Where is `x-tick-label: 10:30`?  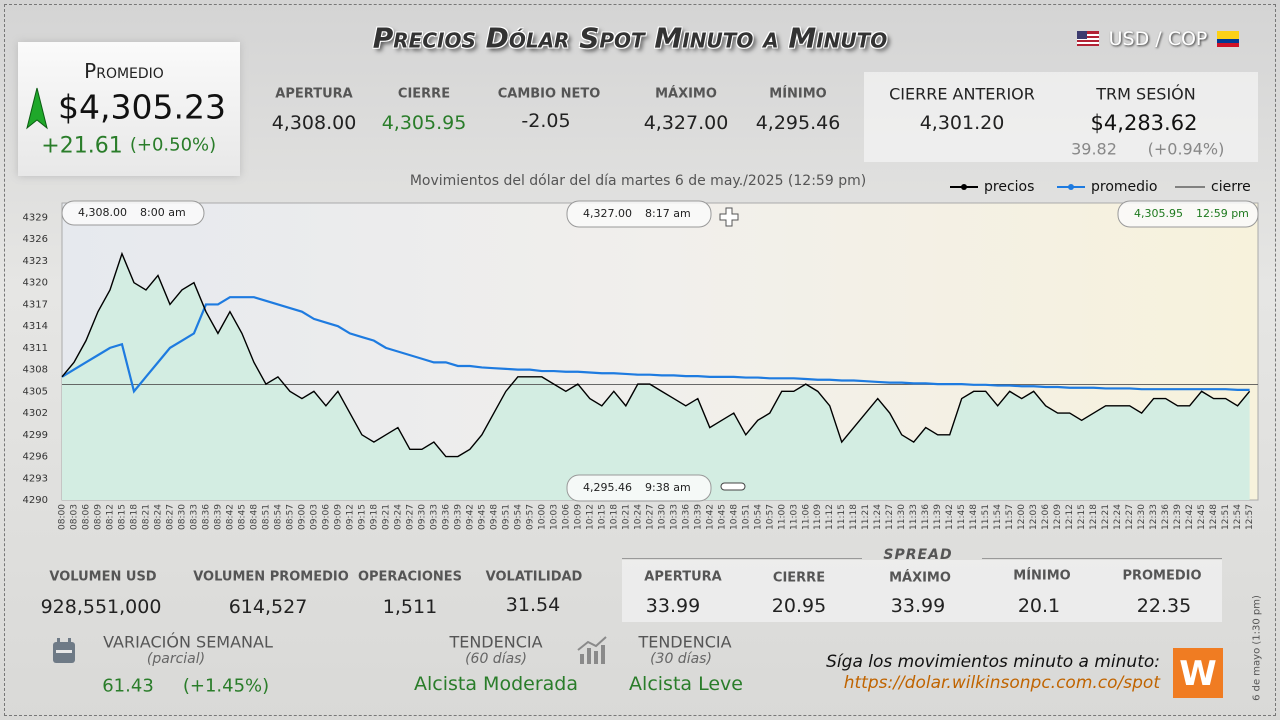 x-tick-label: 10:30 is located at coordinates (662, 517).